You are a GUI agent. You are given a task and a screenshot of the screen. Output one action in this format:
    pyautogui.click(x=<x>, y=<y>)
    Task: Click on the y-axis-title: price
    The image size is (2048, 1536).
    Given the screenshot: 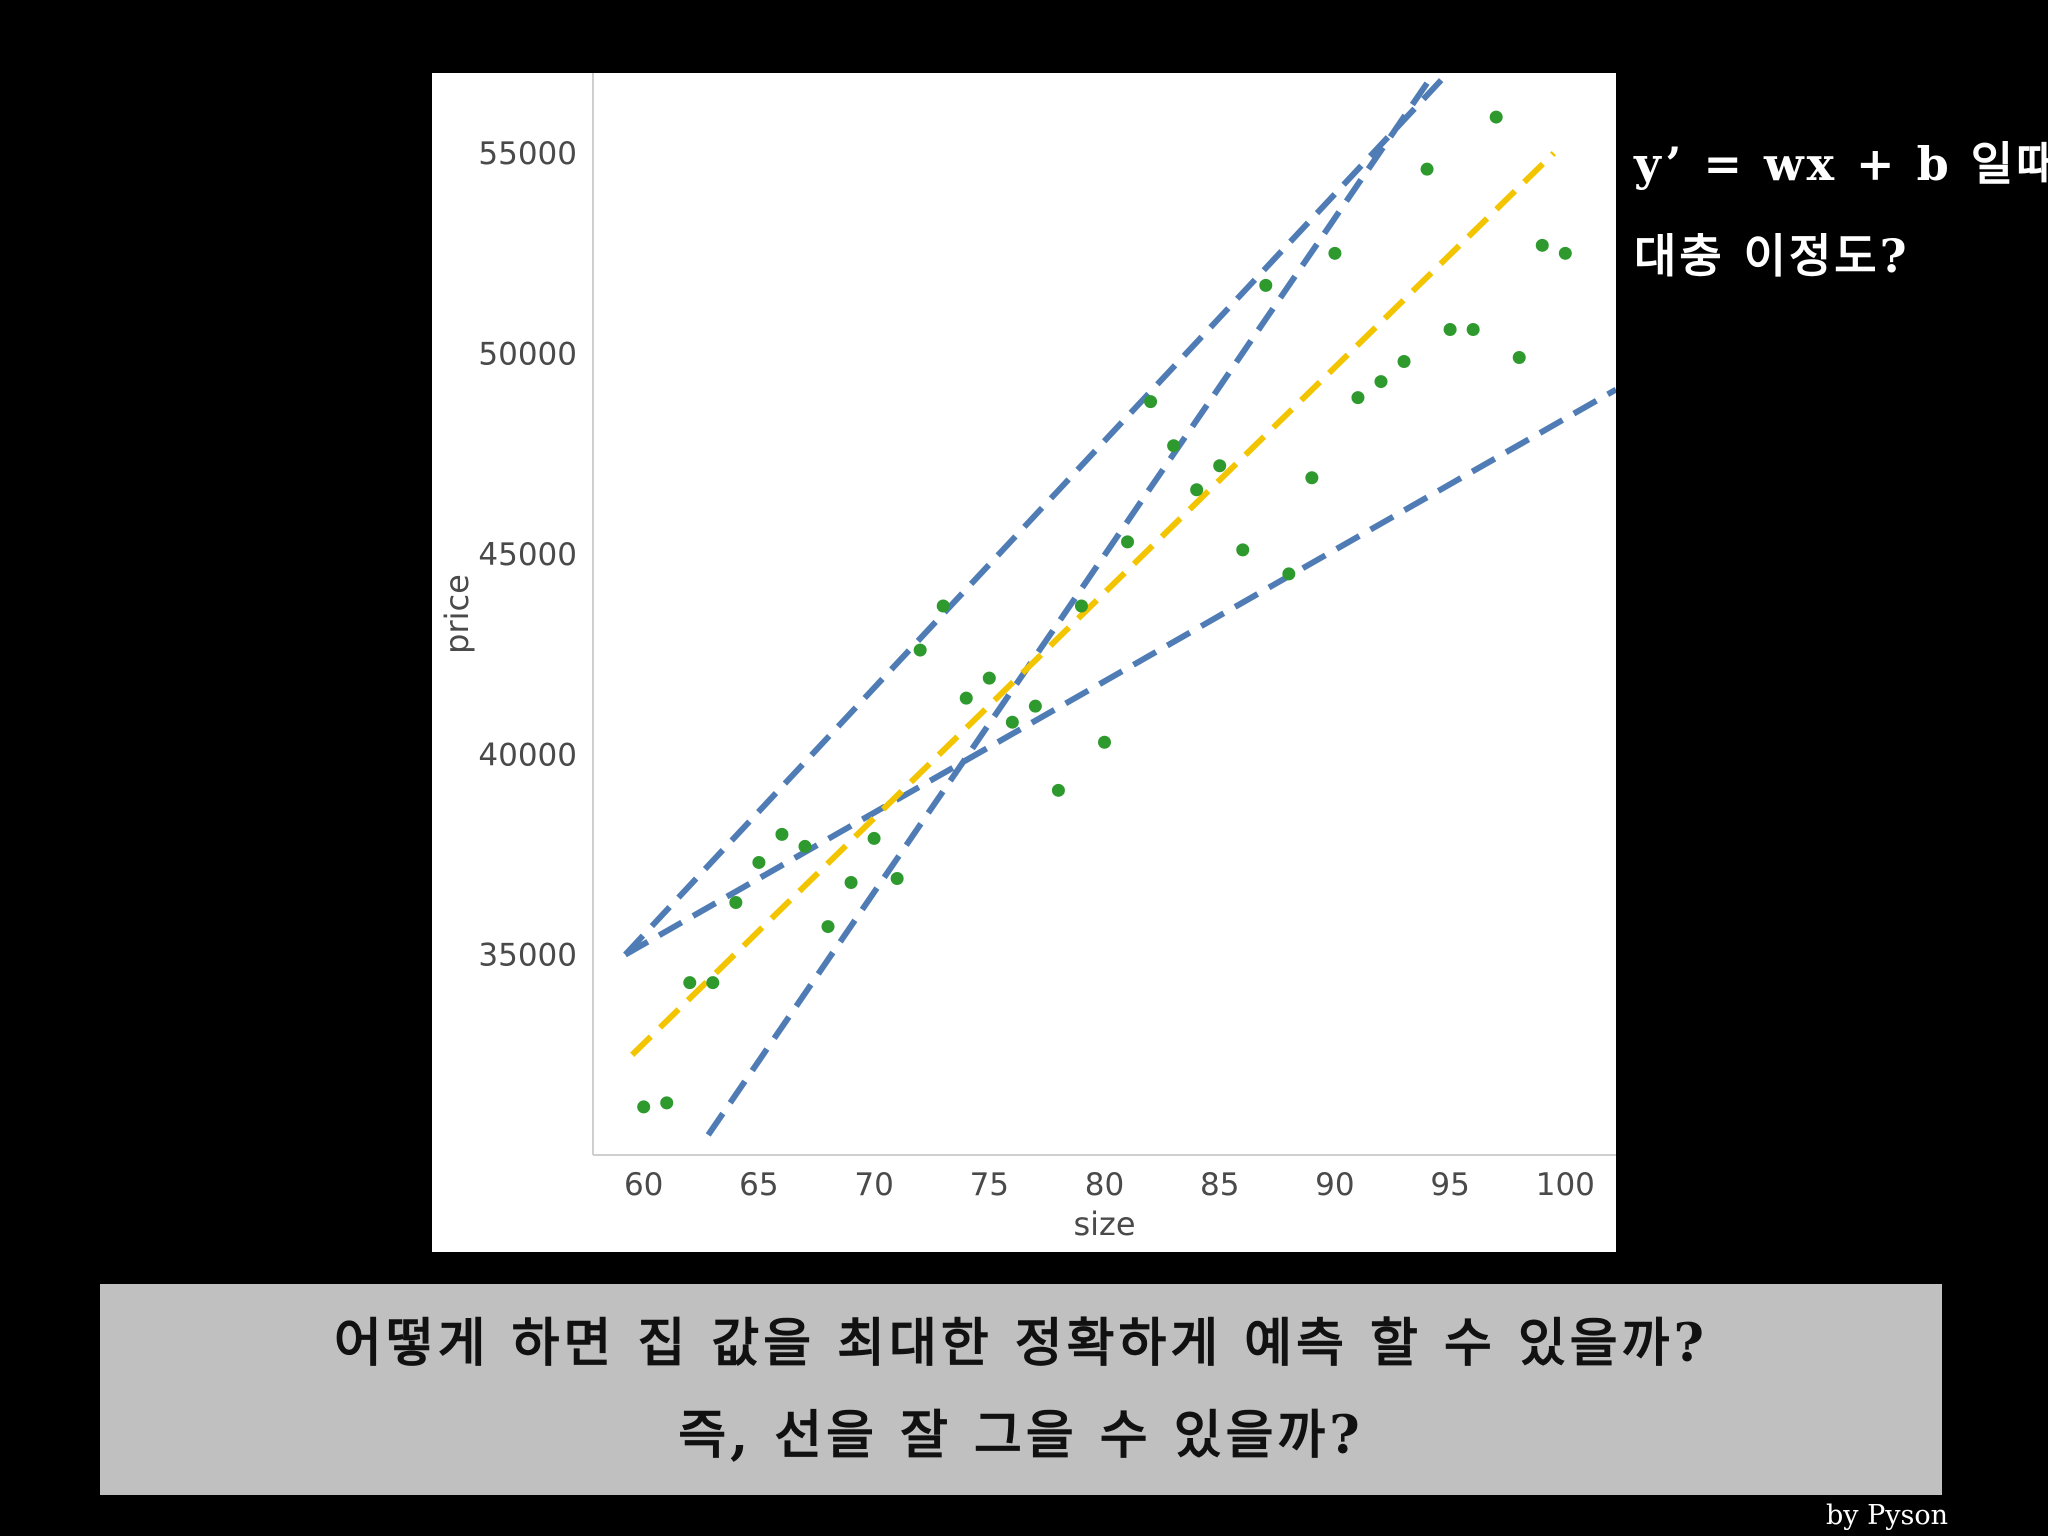 What is the action you would take?
    pyautogui.click(x=457, y=614)
    